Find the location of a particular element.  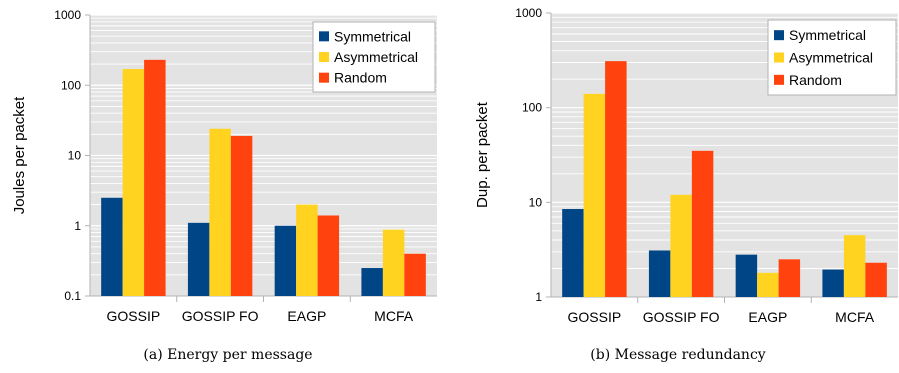

y-tick-label: 0.1 is located at coordinates (72, 296).